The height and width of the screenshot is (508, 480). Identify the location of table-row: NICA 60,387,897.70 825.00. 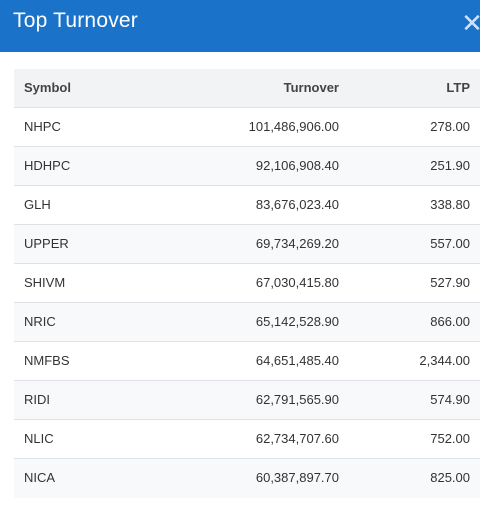
(247, 478).